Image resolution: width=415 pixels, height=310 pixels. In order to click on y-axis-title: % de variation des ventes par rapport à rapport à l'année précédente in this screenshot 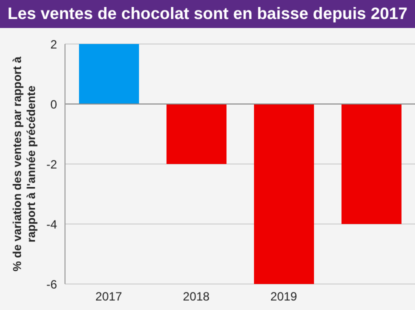, I will do `click(25, 164)`.